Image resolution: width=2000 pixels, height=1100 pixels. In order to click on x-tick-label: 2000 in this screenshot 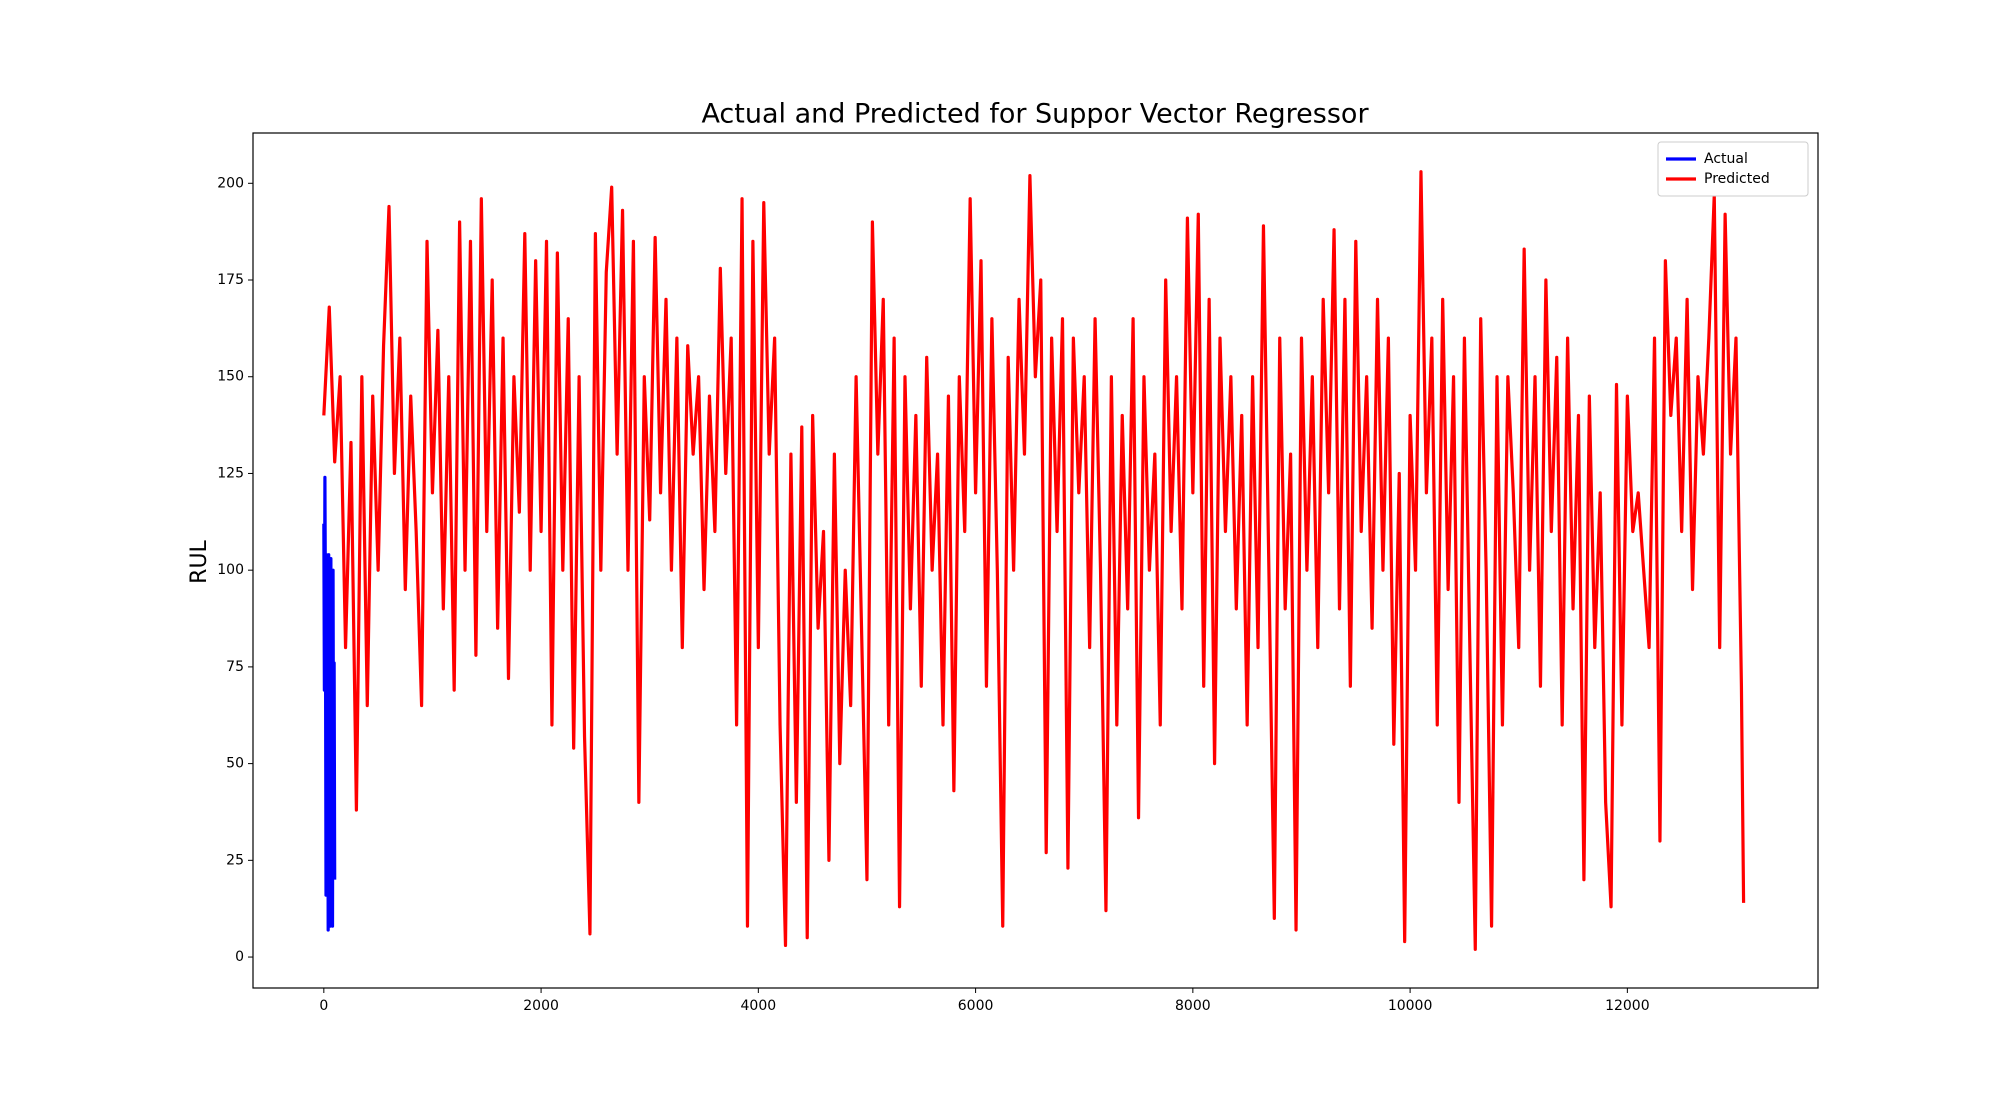, I will do `click(541, 1006)`.